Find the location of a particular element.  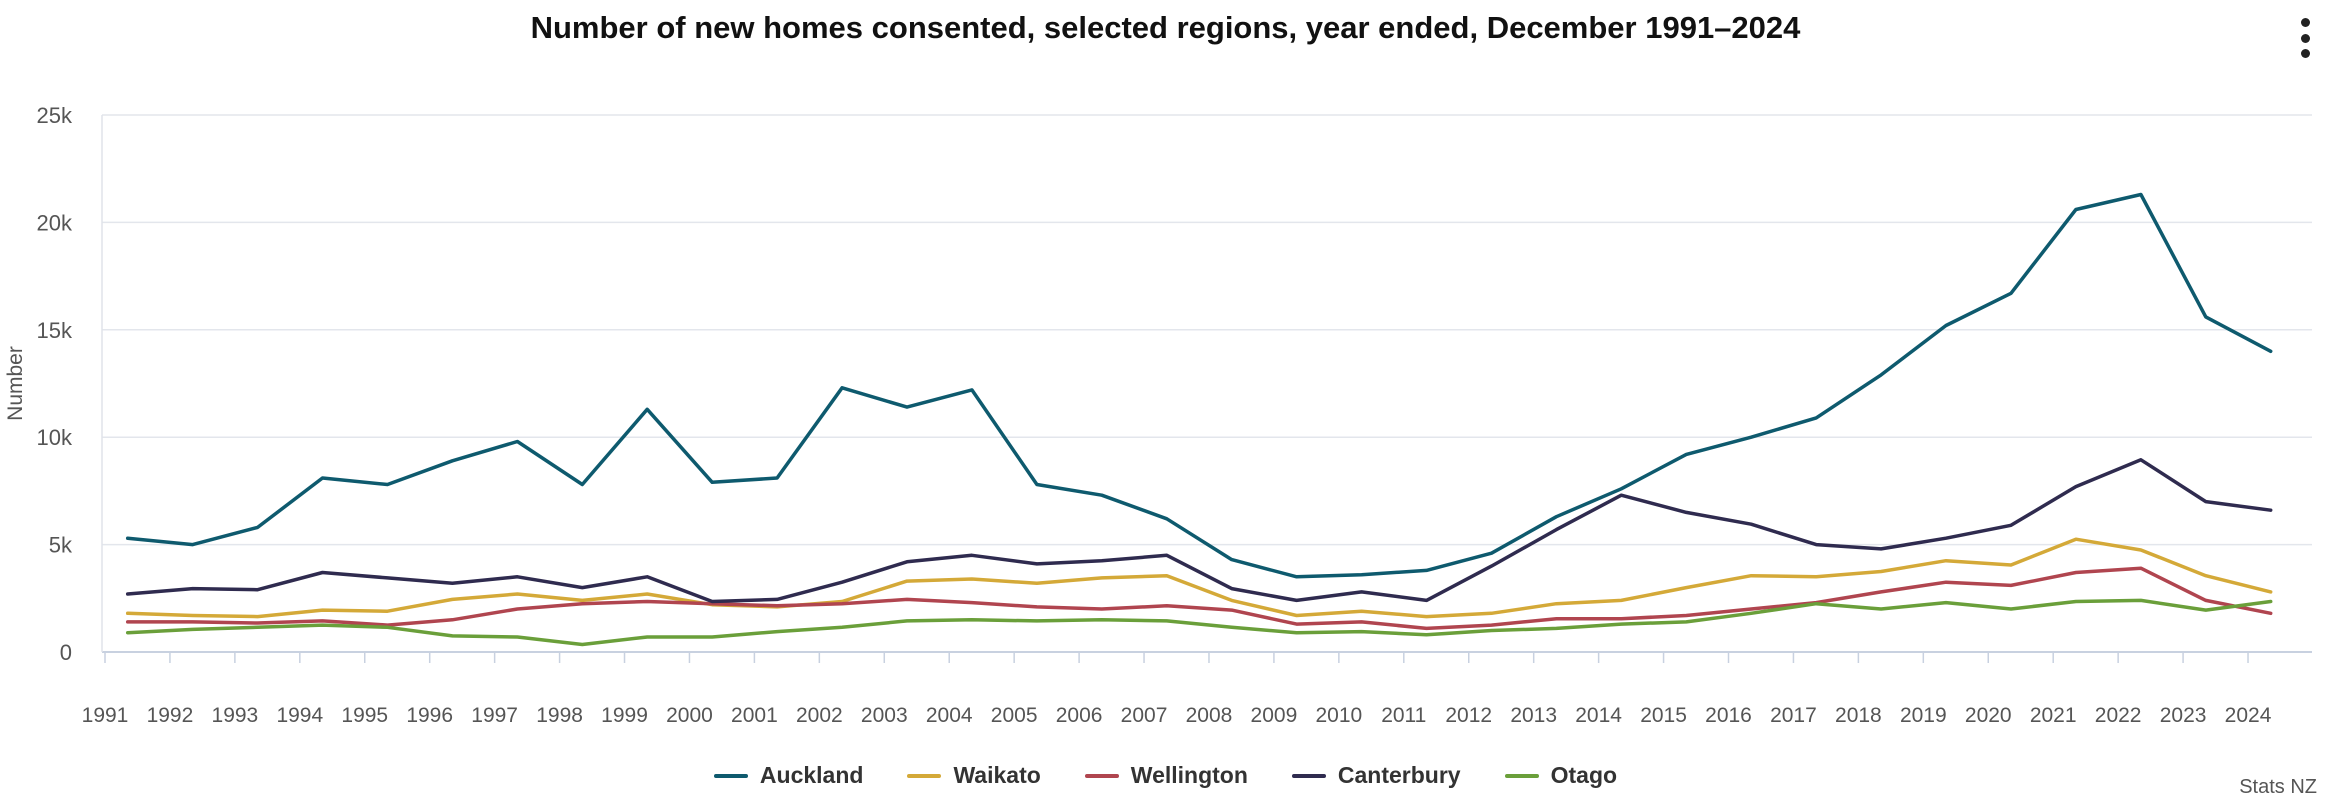

legend-item-canterbury: Canterbury is located at coordinates (1376, 775).